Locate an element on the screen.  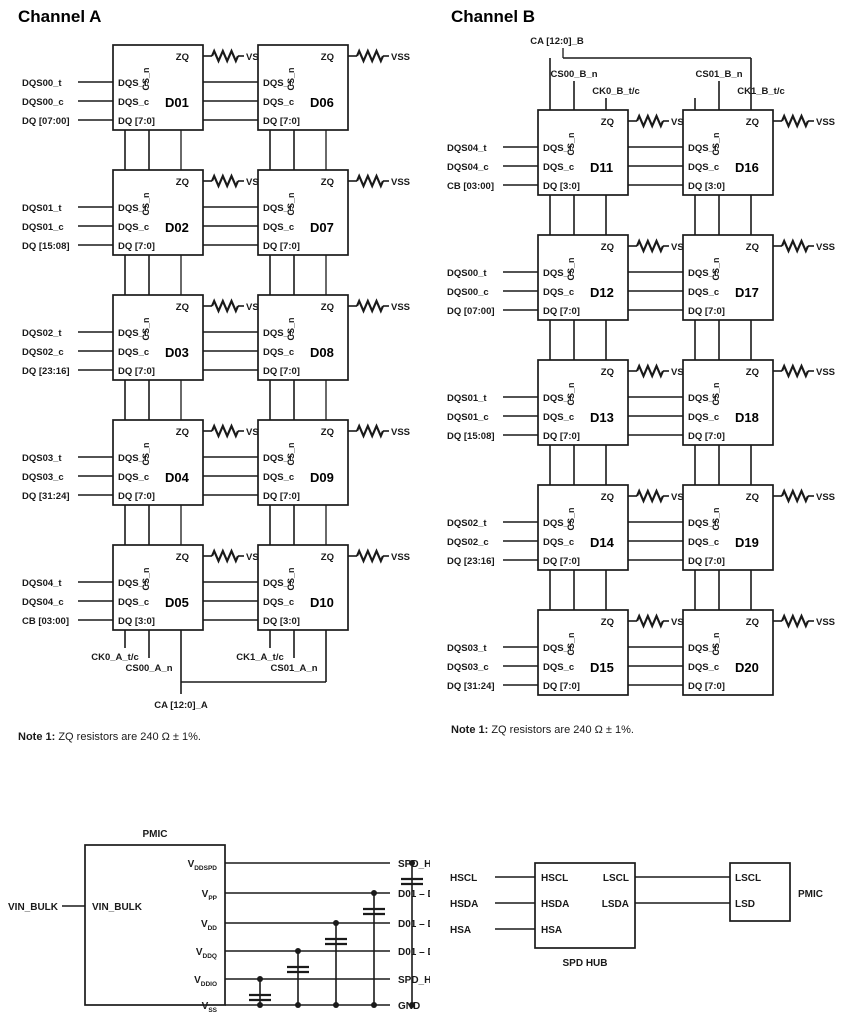
pmic-title: PMIC is located at coordinates (155, 834).